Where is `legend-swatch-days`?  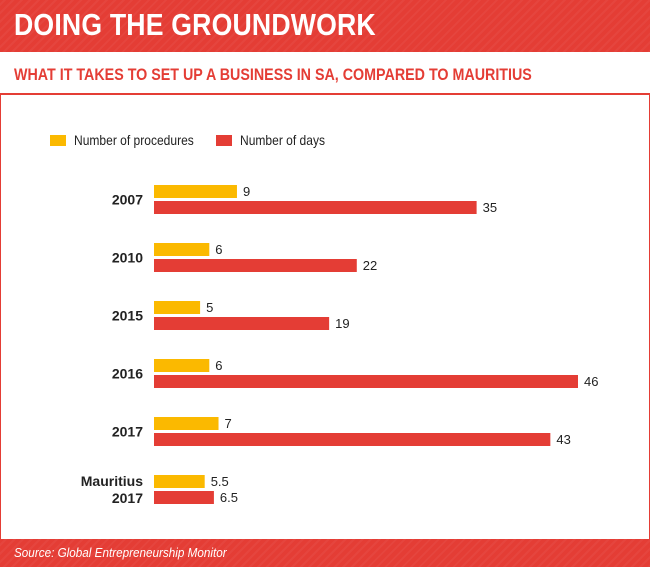
legend-swatch-days is located at coordinates (224, 140).